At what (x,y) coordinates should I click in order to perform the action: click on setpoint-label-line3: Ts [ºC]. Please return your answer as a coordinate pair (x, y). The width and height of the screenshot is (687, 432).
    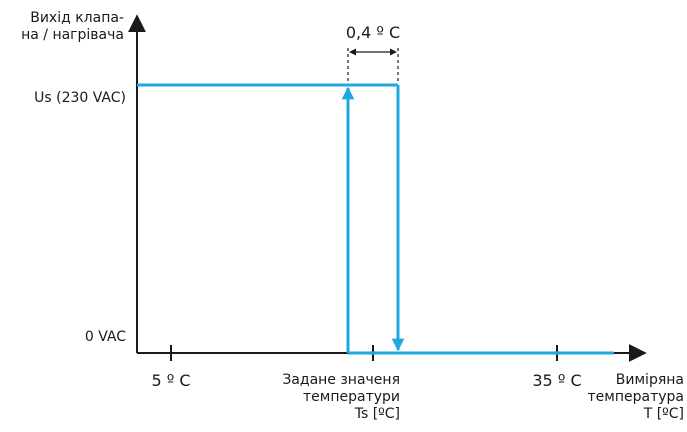
    Looking at the image, I should click on (377, 414).